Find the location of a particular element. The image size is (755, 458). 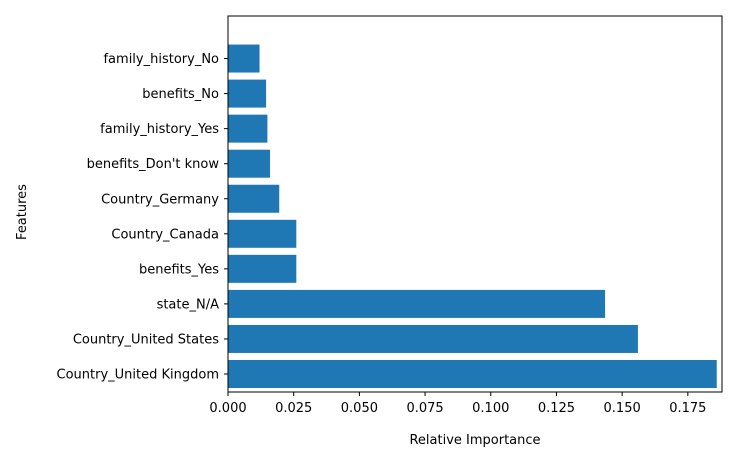

x-tick-label: 0.025 is located at coordinates (293, 408).